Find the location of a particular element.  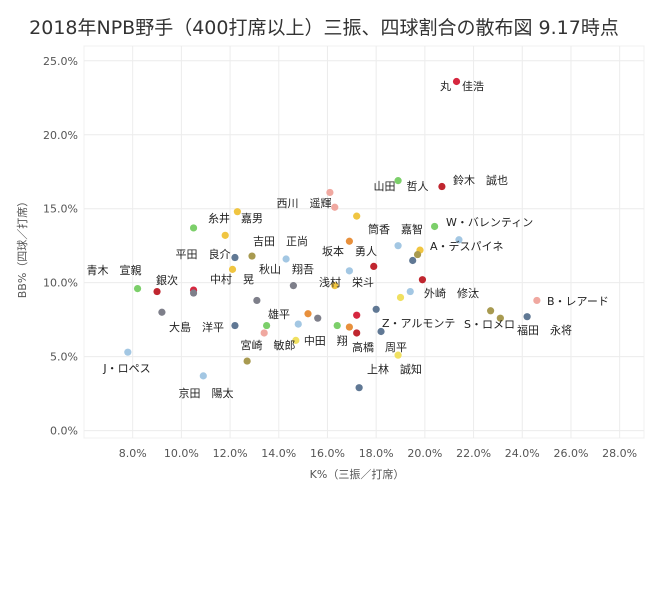

y-tick-label: 20.0% is located at coordinates (60, 135).